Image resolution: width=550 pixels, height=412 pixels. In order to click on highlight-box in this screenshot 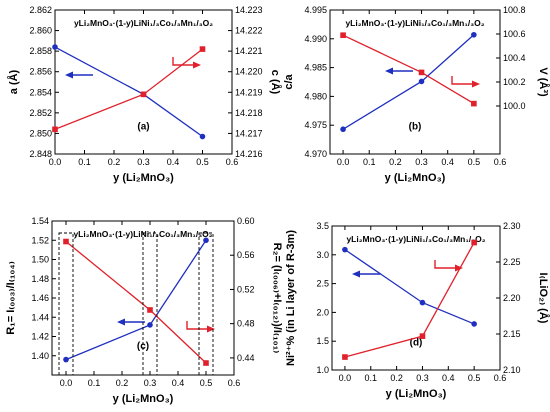, I will do `click(150, 304)`.